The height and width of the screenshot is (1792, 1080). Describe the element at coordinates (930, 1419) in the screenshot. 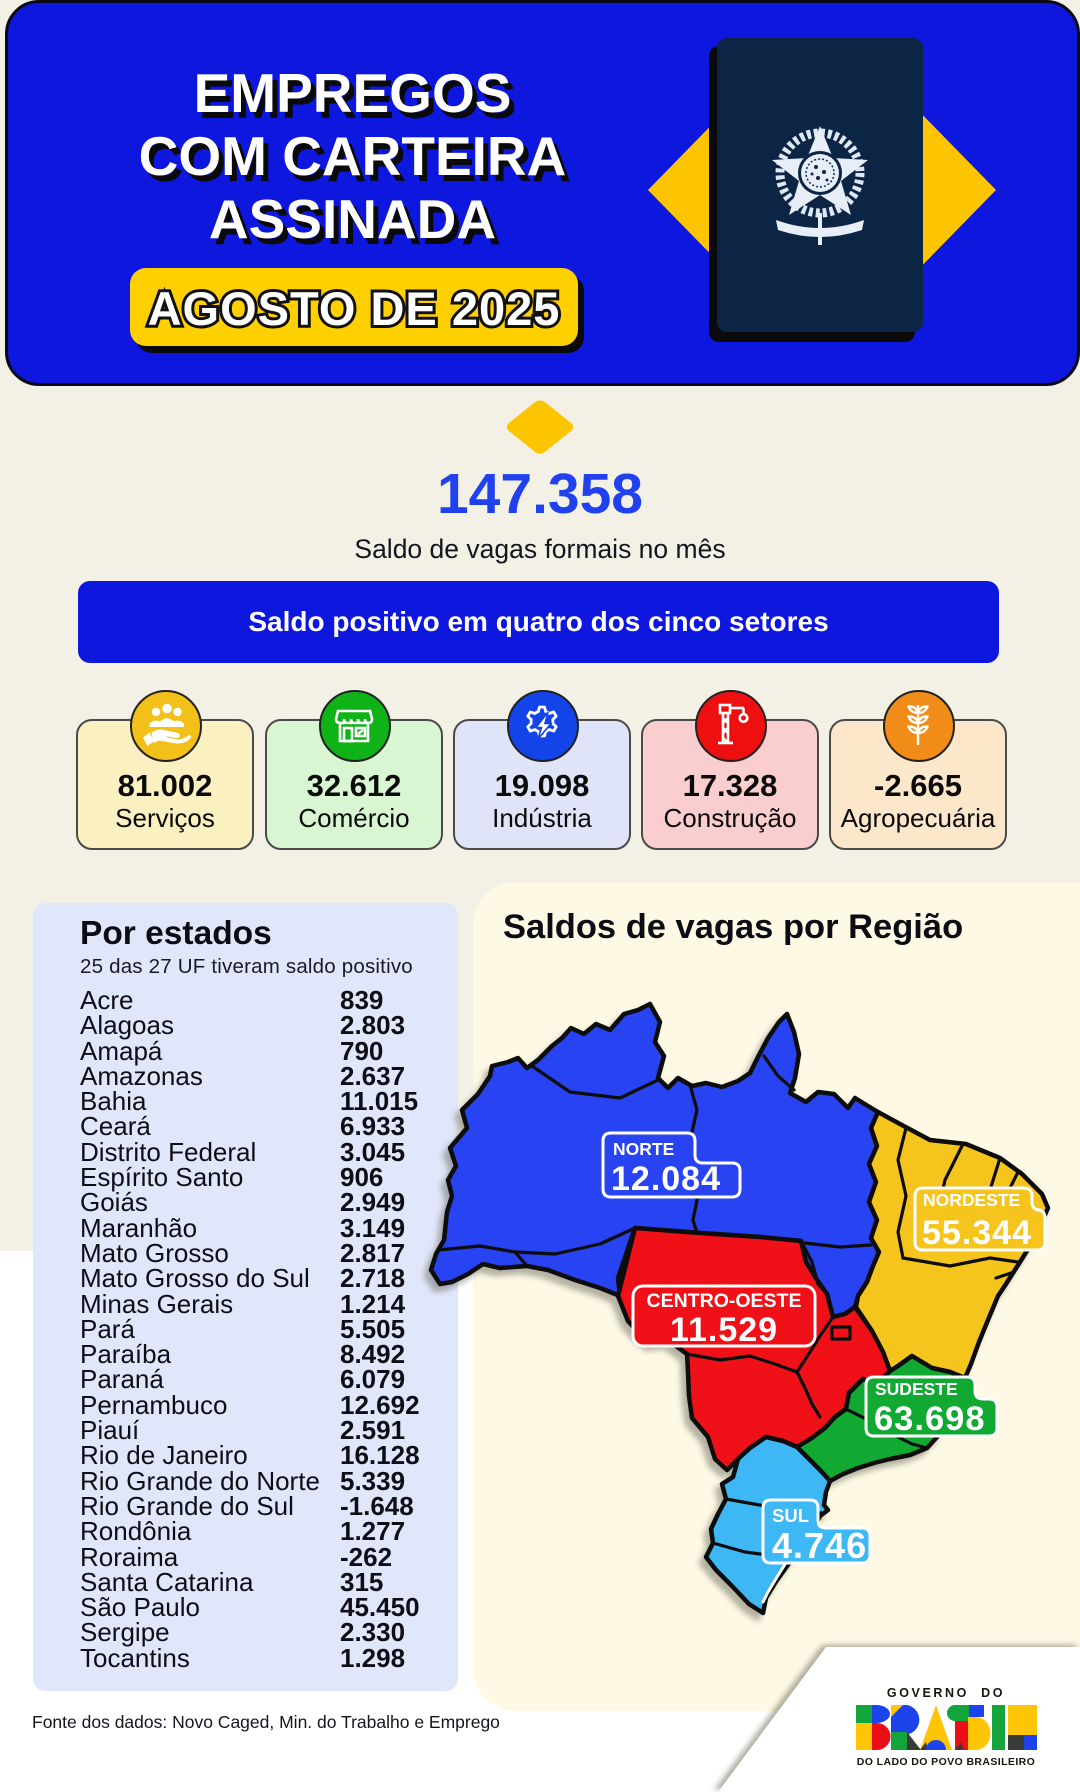

I see `svg-text: 63.698` at that location.